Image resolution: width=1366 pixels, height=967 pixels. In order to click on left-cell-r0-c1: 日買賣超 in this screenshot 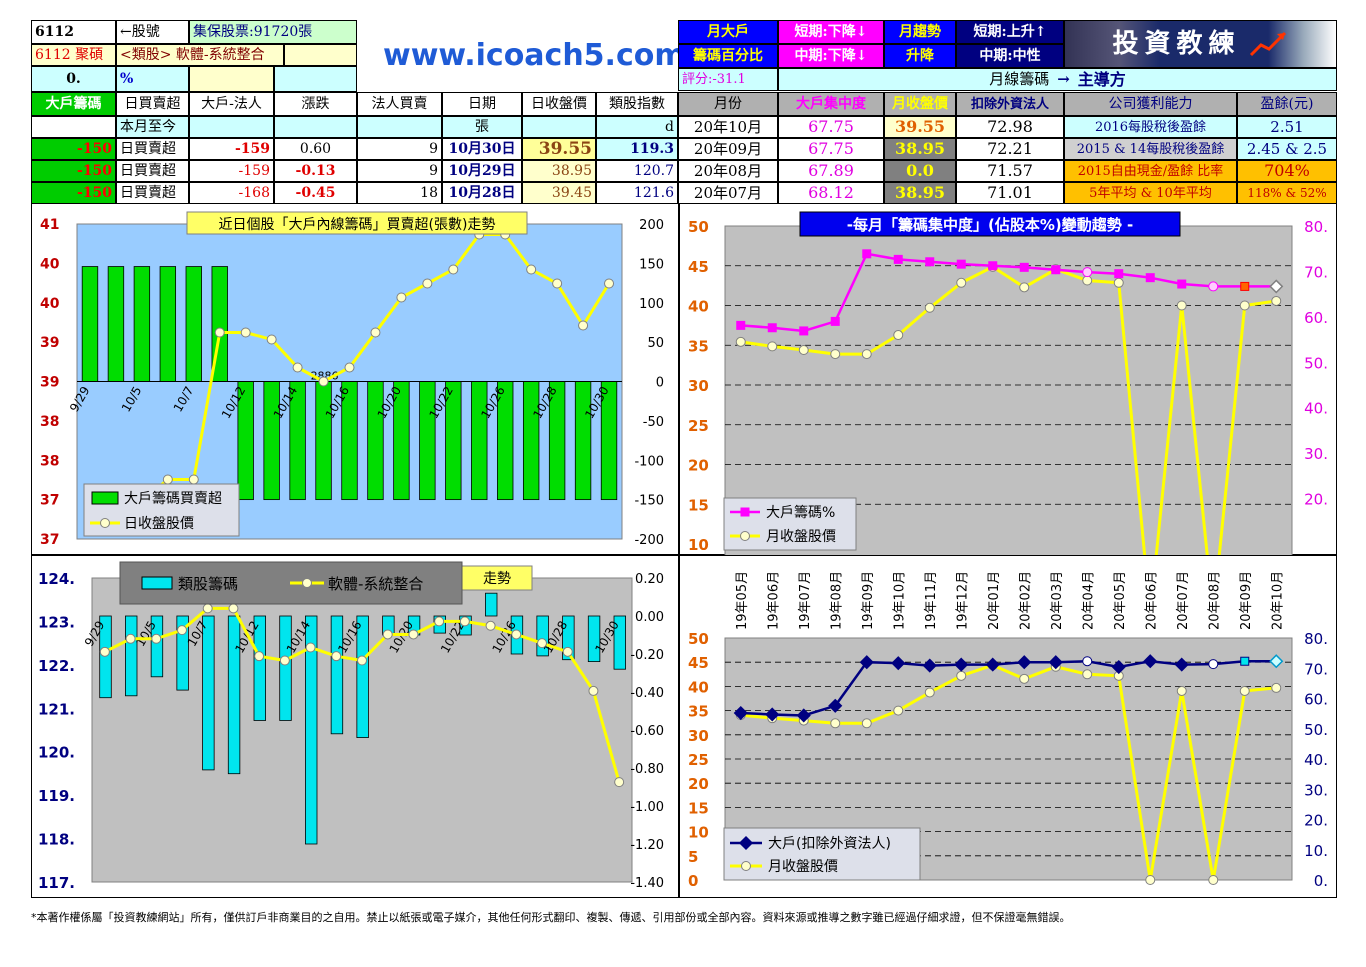, I will do `click(152, 149)`.